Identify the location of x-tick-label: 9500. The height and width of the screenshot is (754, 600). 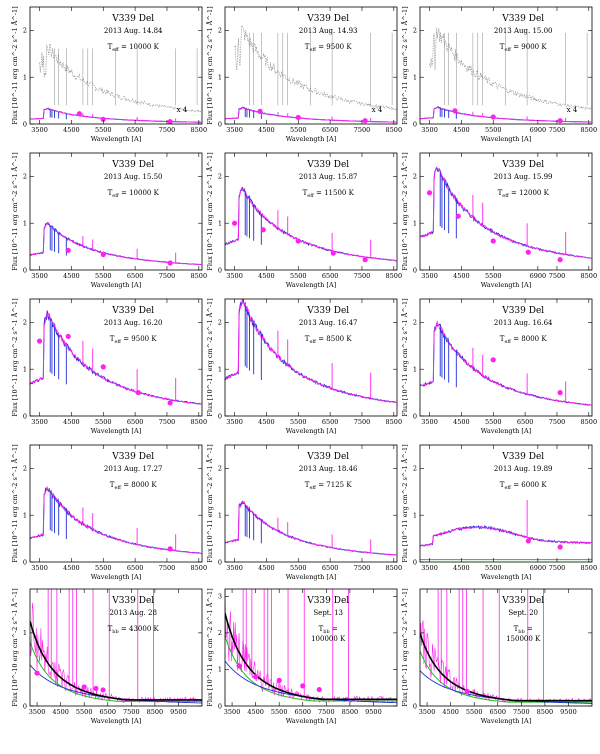
(568, 712).